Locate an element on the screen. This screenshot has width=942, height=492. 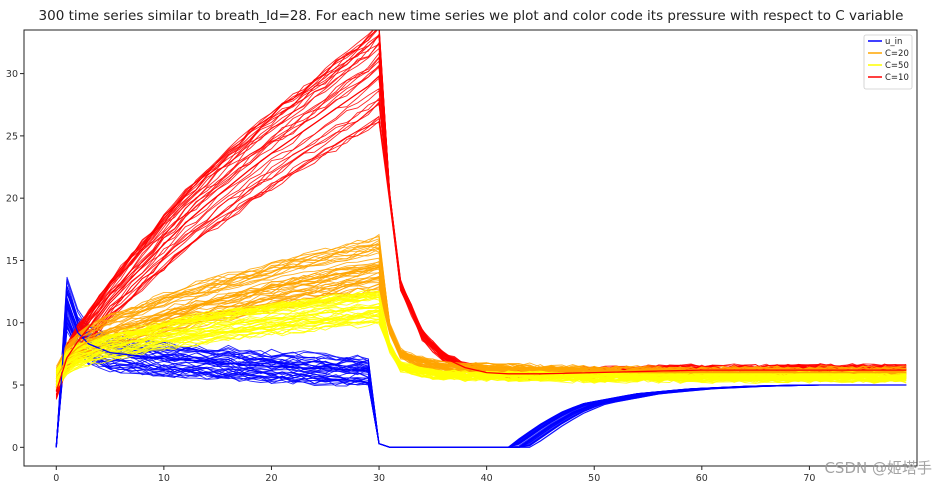
legend-label: C=20 is located at coordinates (897, 54).